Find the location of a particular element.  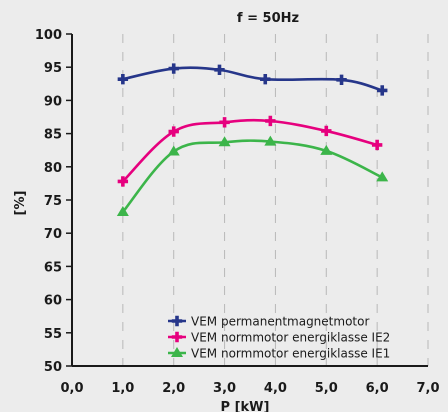

y-tick-label: 75 is located at coordinates (53, 201).